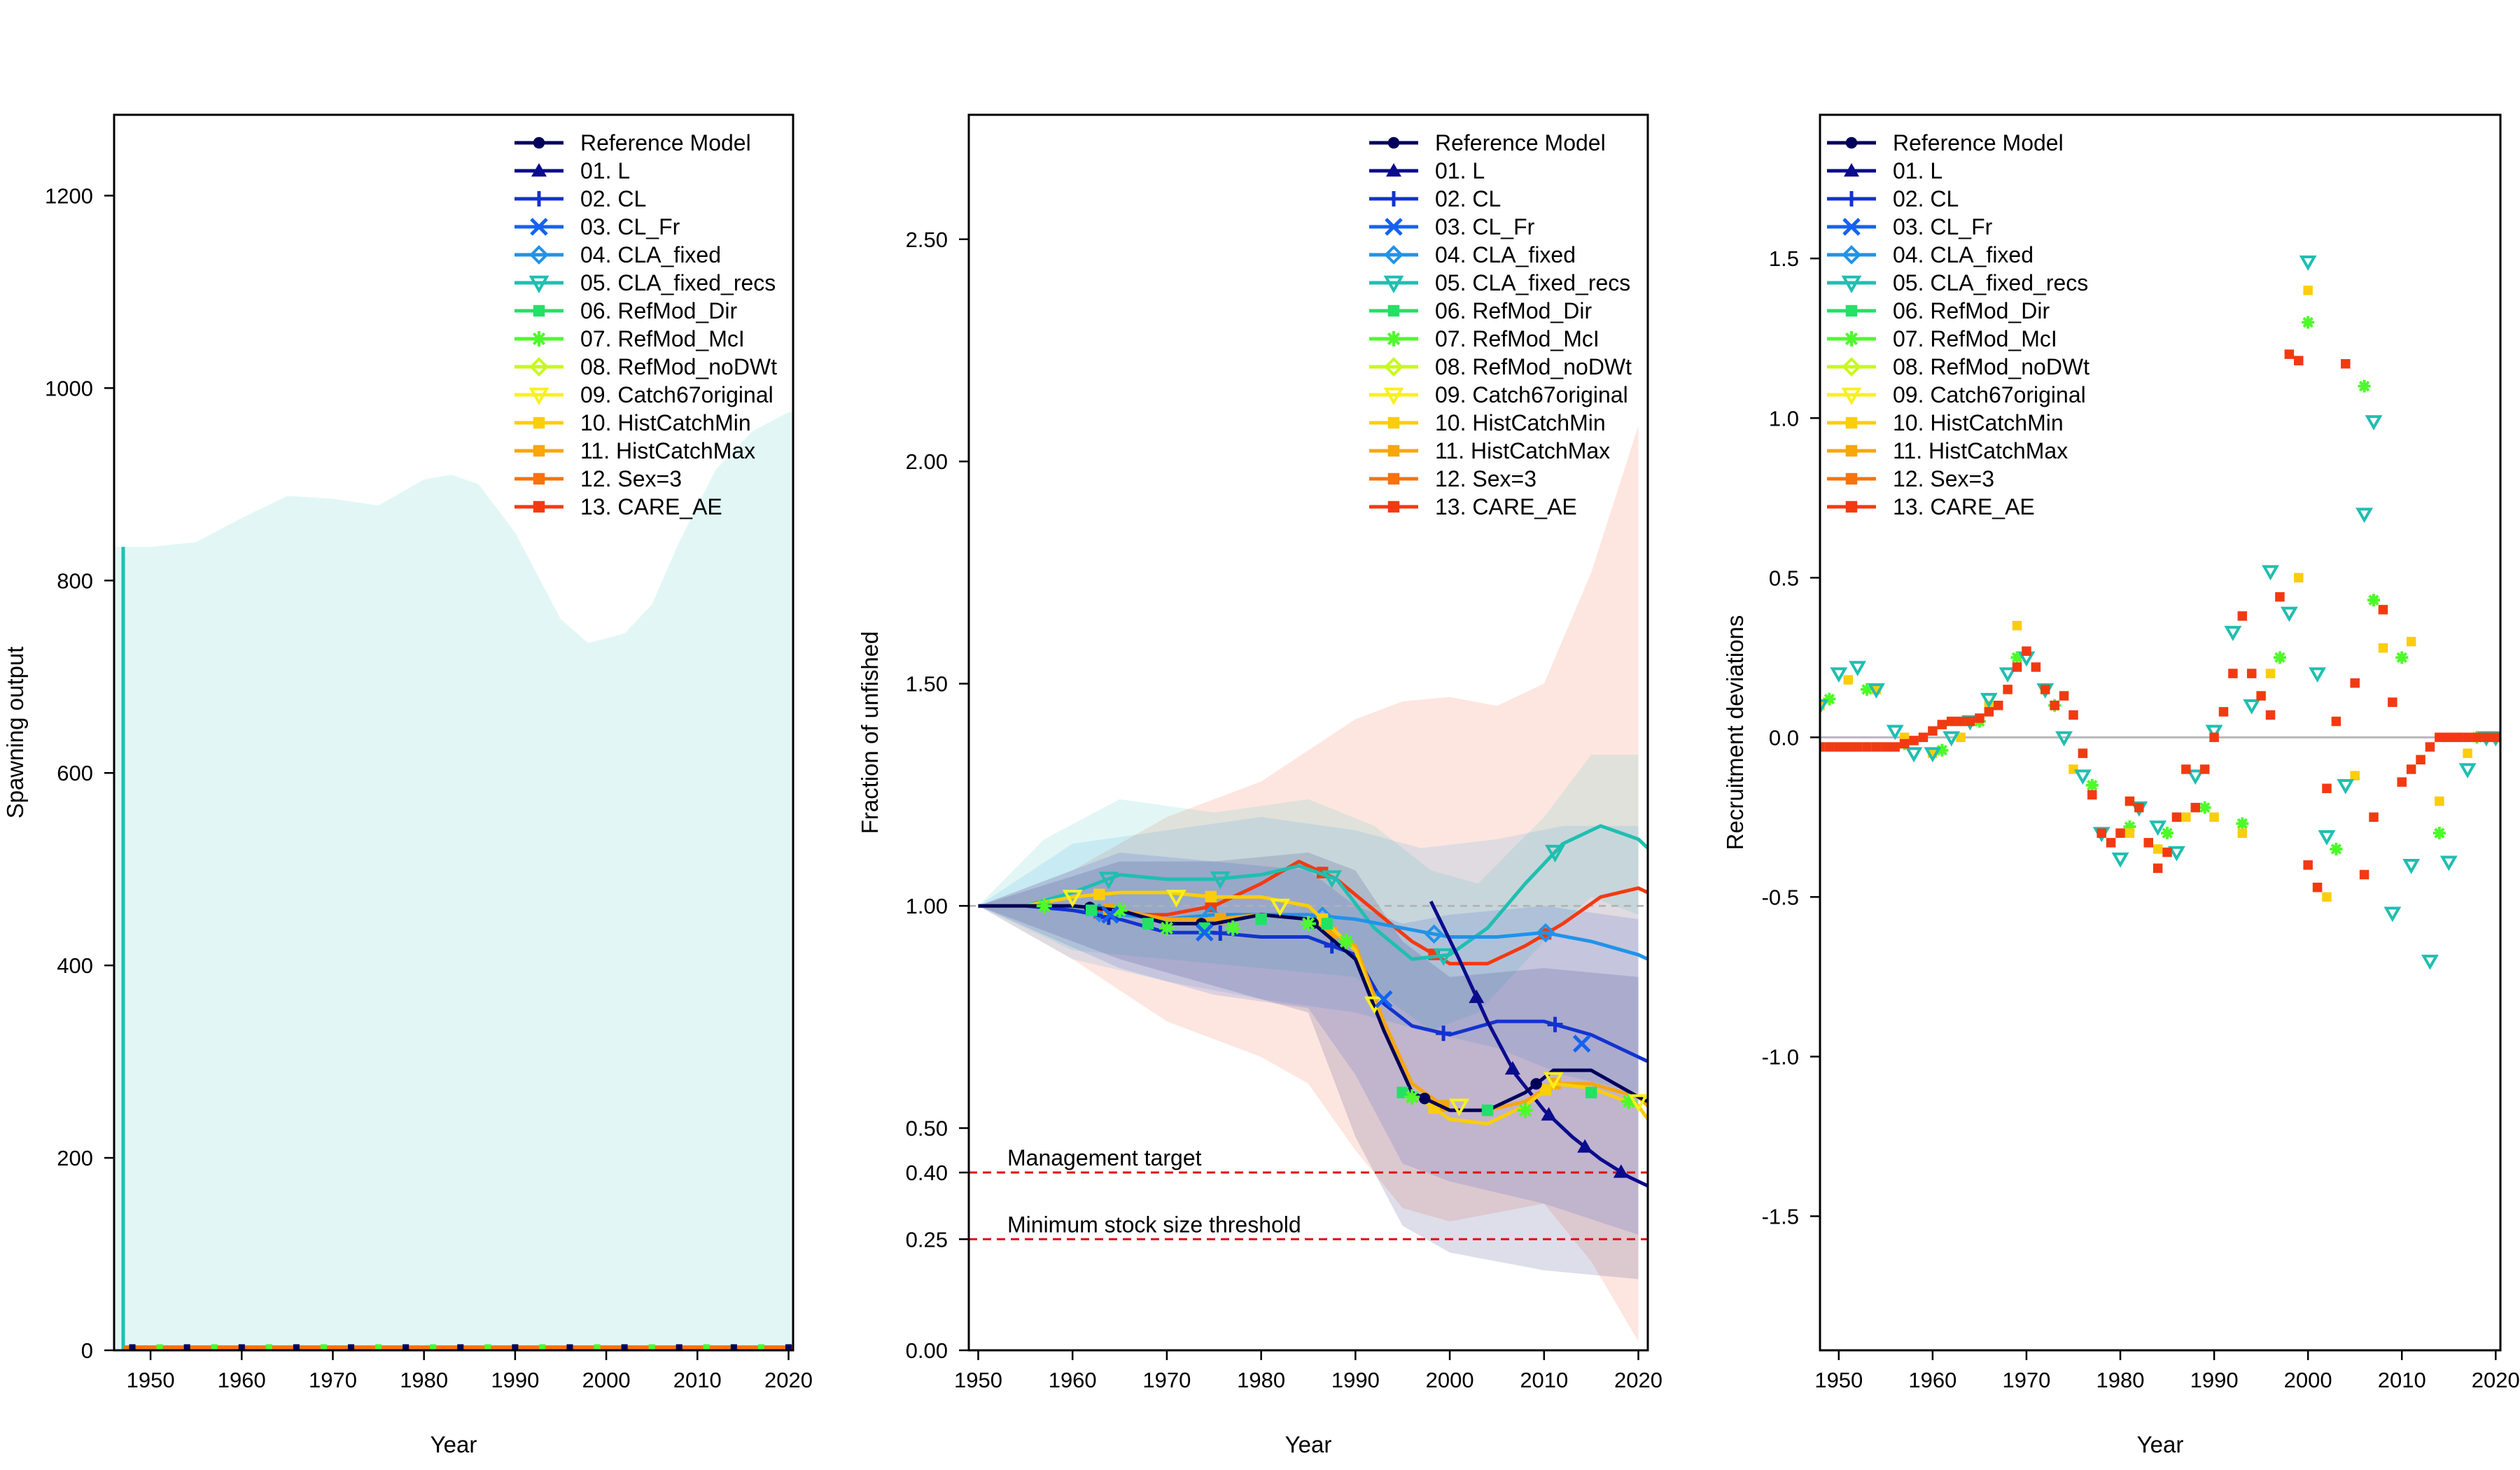 Image resolution: width=2520 pixels, height=1470 pixels. What do you see at coordinates (1964, 506) in the screenshot?
I see `legend-label: 13. CARE_AE` at bounding box center [1964, 506].